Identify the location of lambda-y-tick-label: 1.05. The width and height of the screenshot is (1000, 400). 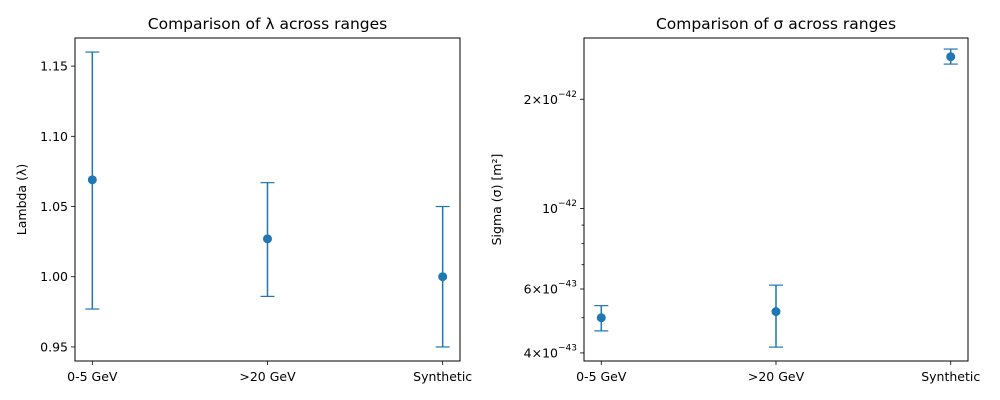
(54, 206).